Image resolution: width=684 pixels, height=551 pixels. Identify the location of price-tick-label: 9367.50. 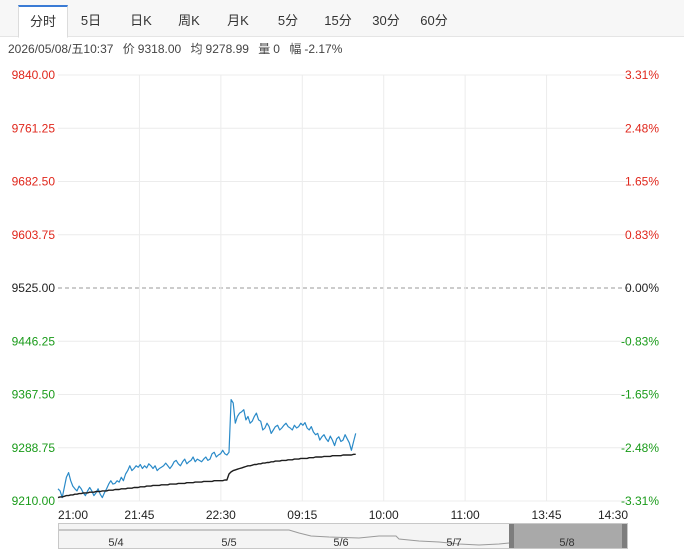
(34, 395).